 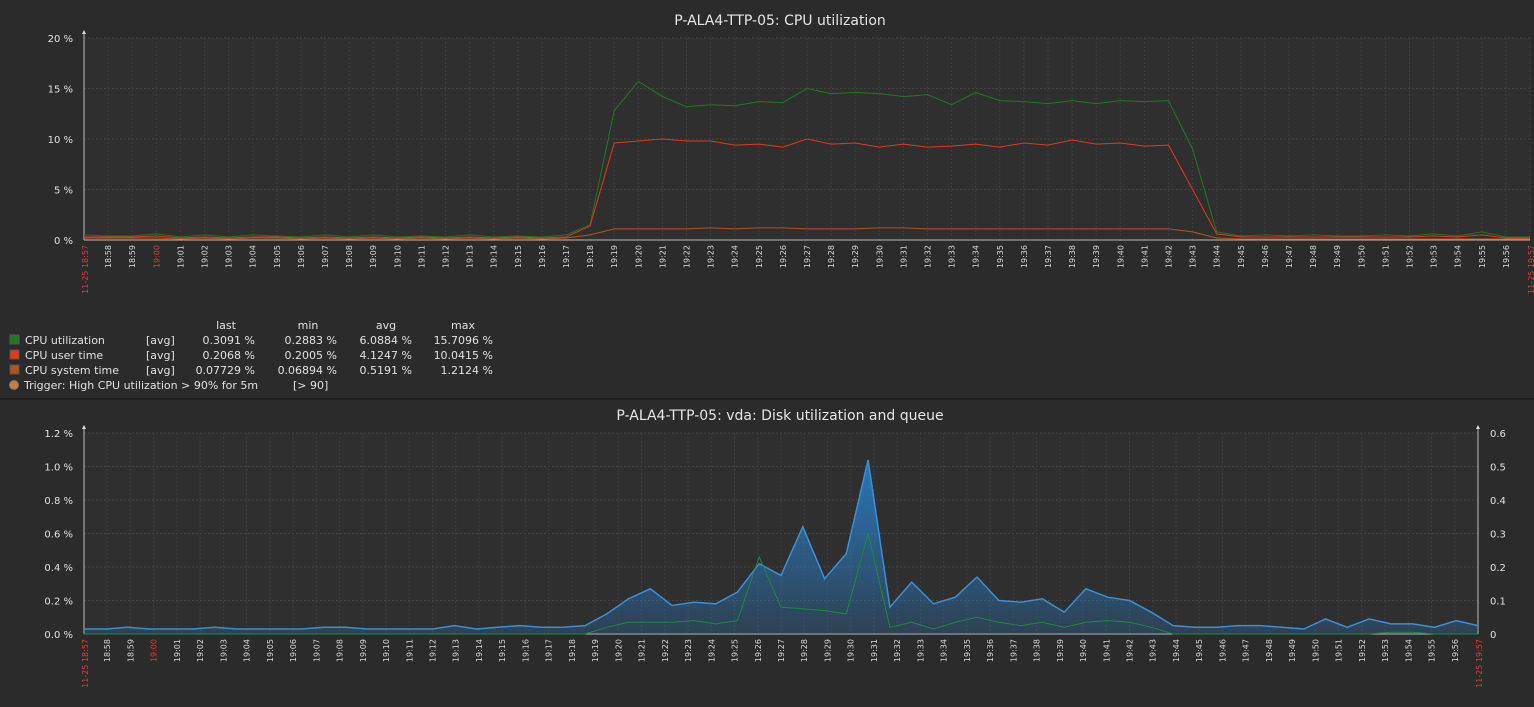 What do you see at coordinates (229, 340) in the screenshot?
I see `legend-last: 0.3091 %` at bounding box center [229, 340].